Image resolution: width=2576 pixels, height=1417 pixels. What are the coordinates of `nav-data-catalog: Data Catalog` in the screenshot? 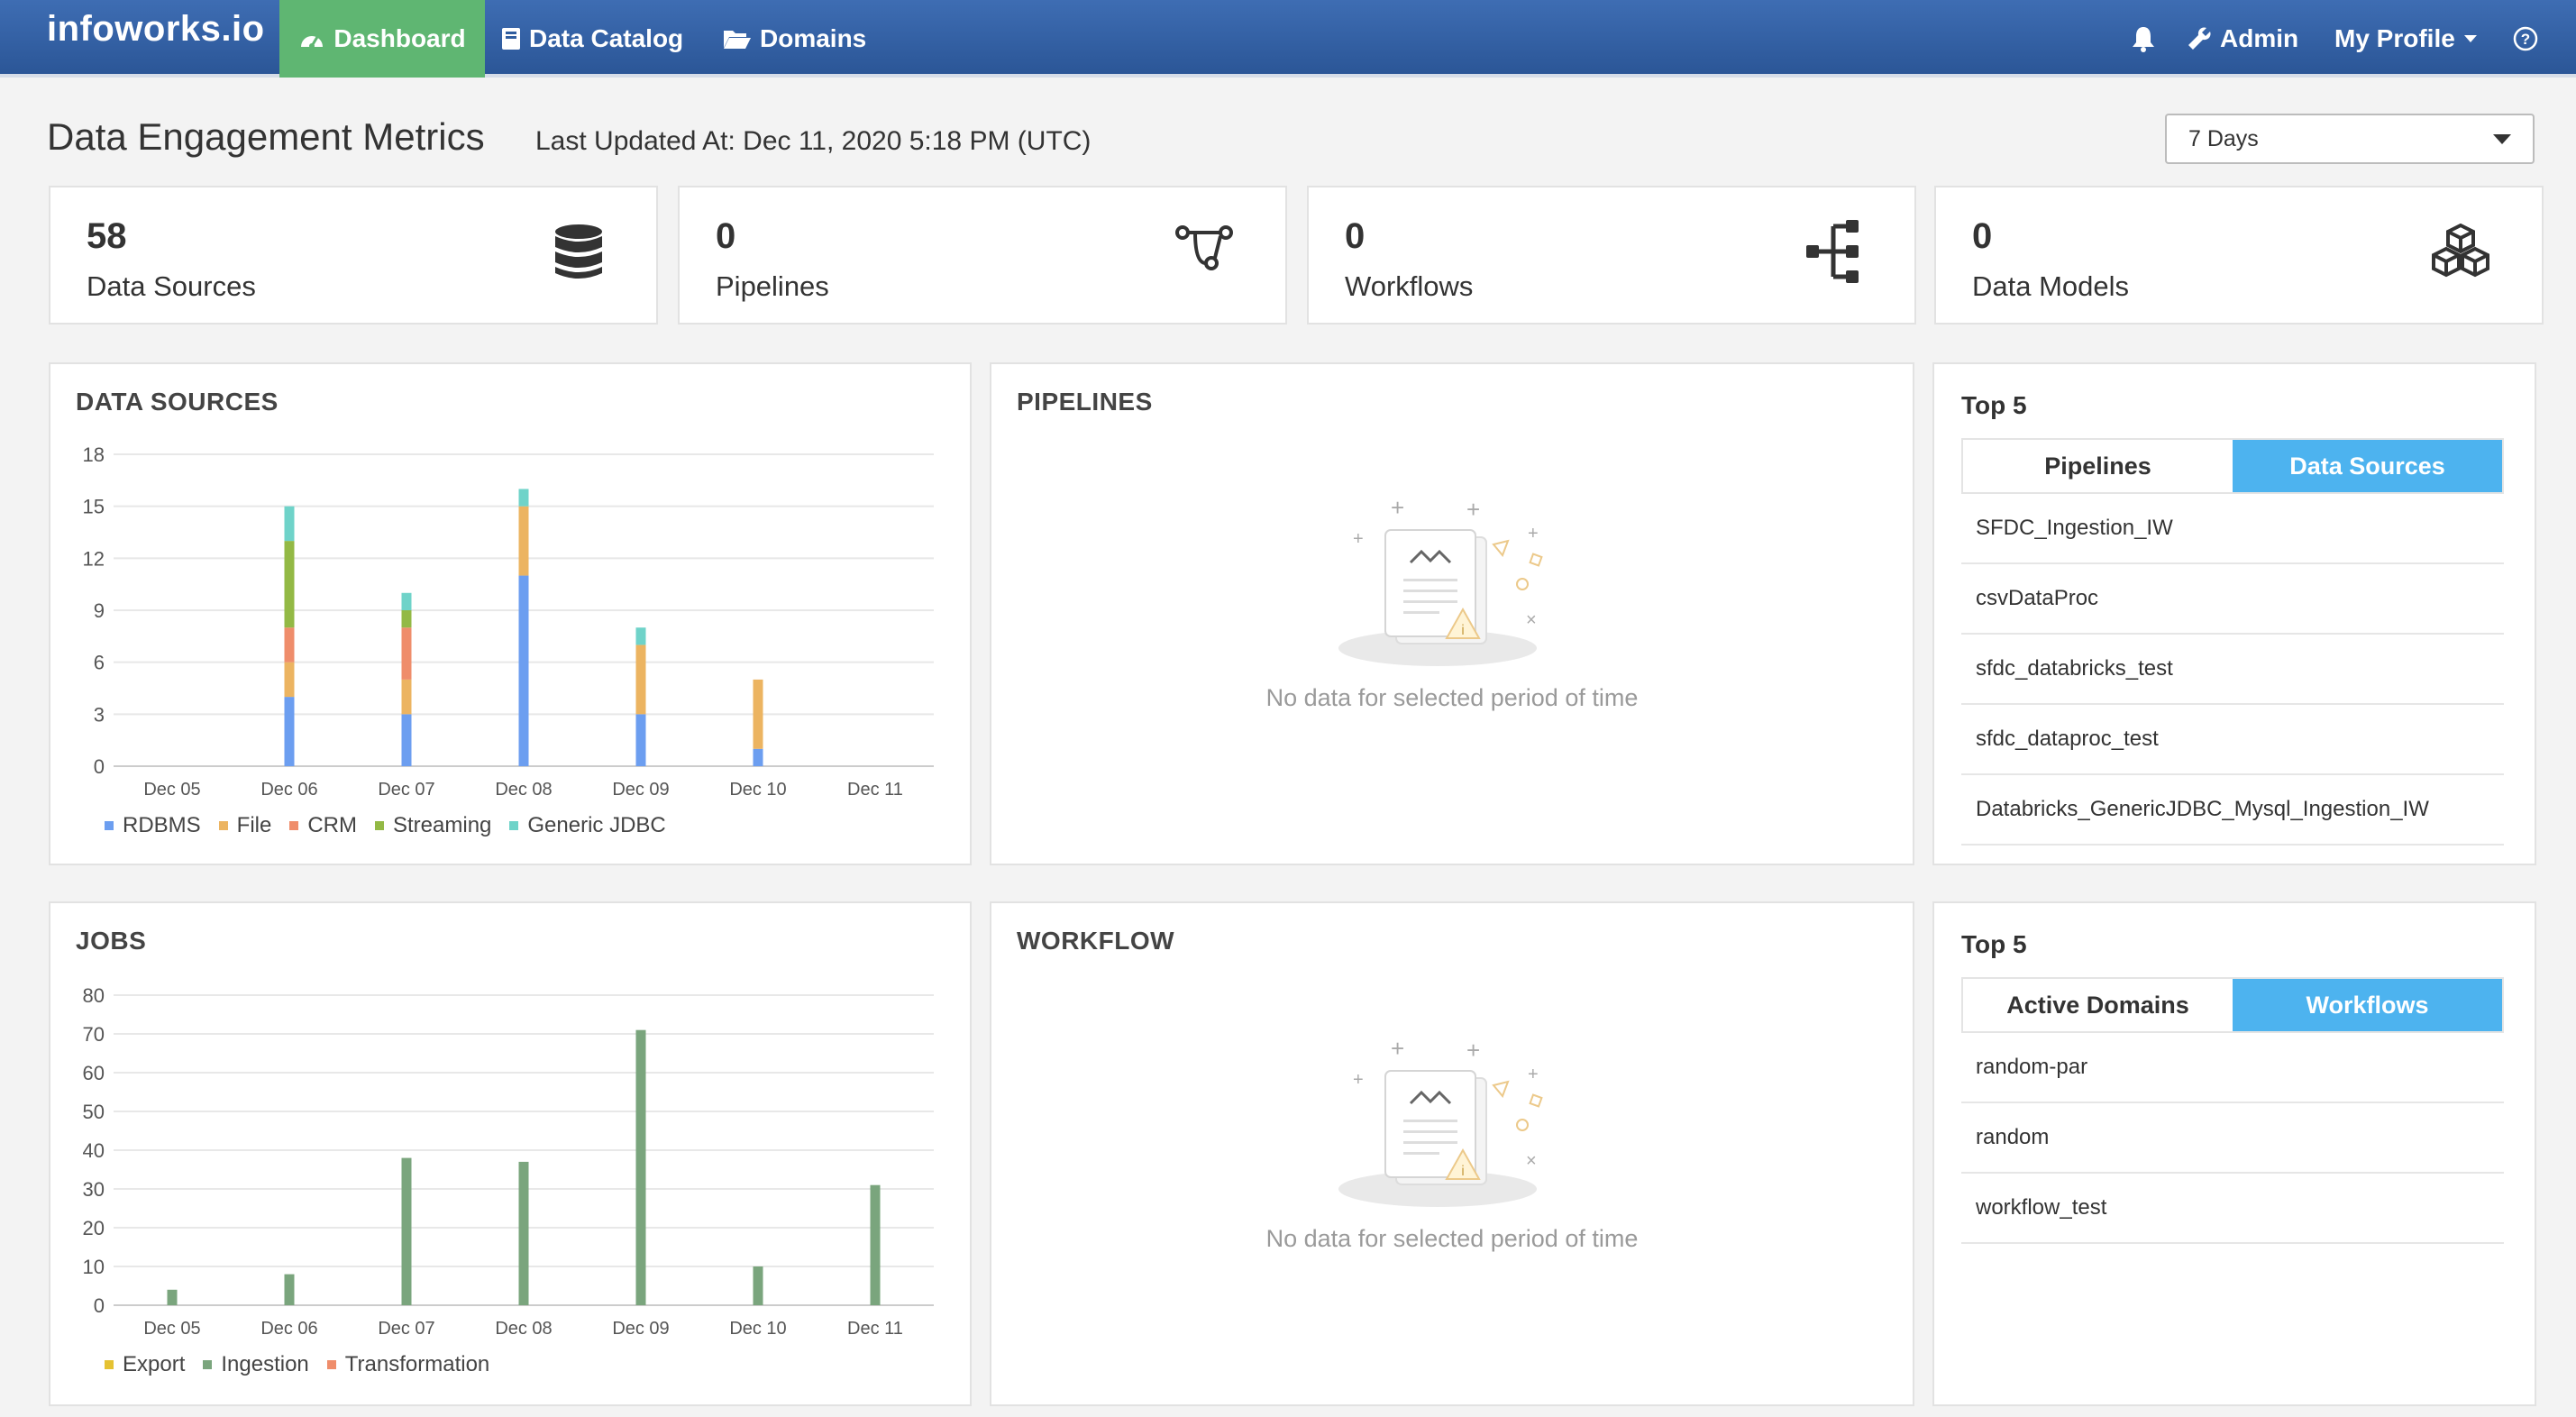 It's located at (592, 39).